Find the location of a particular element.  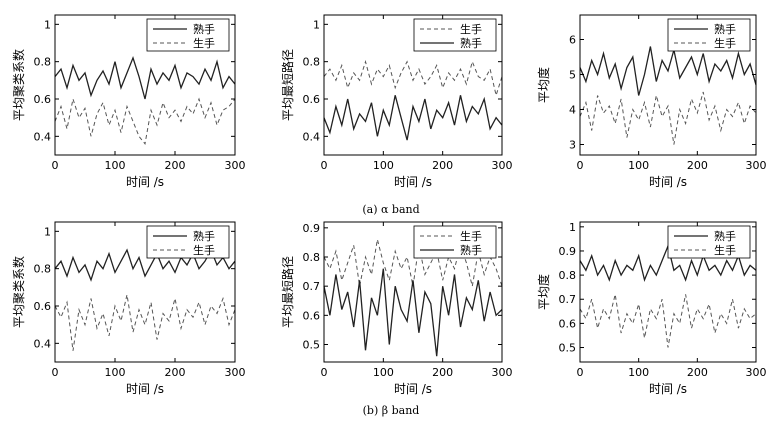

y-tick-label: 3 is located at coordinates (572, 145).